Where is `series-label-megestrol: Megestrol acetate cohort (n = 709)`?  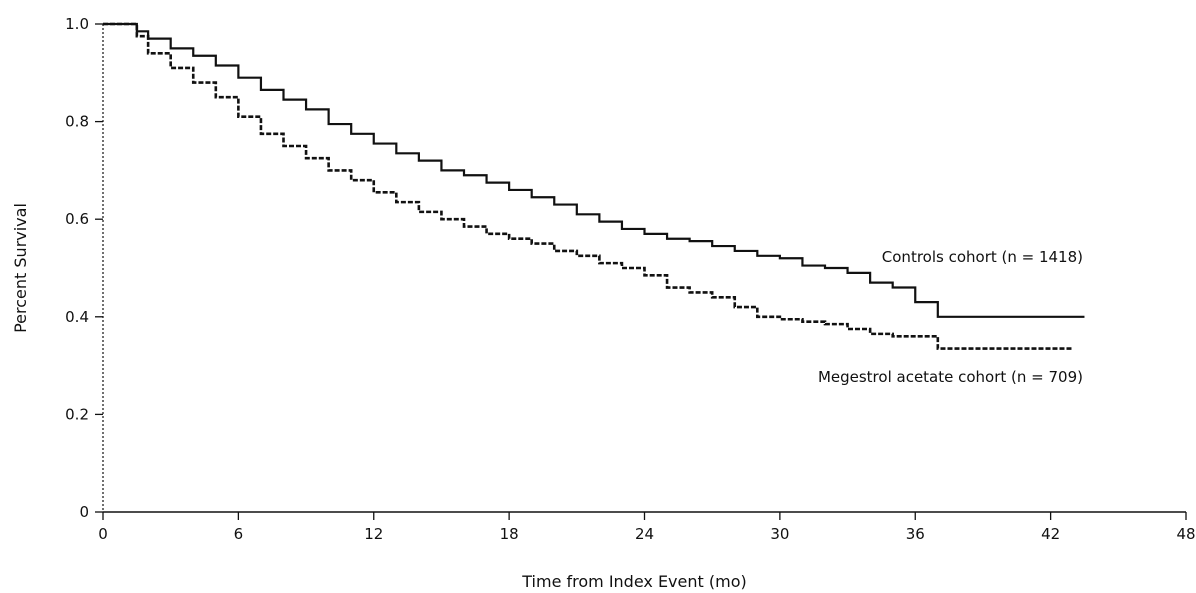 series-label-megestrol: Megestrol acetate cohort (n = 709) is located at coordinates (950, 377).